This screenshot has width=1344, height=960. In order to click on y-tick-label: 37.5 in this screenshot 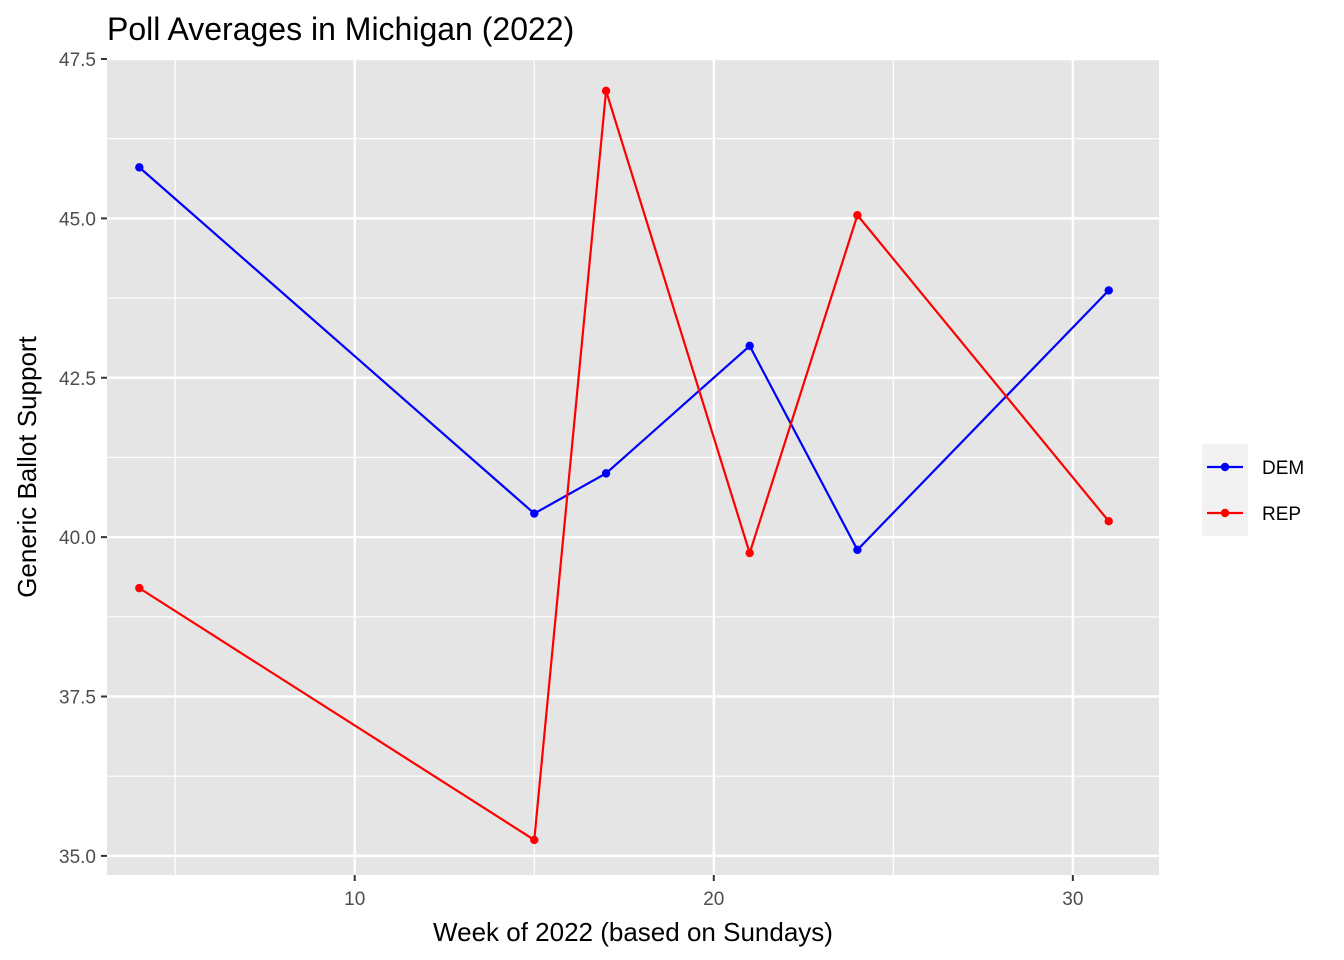, I will do `click(77, 698)`.